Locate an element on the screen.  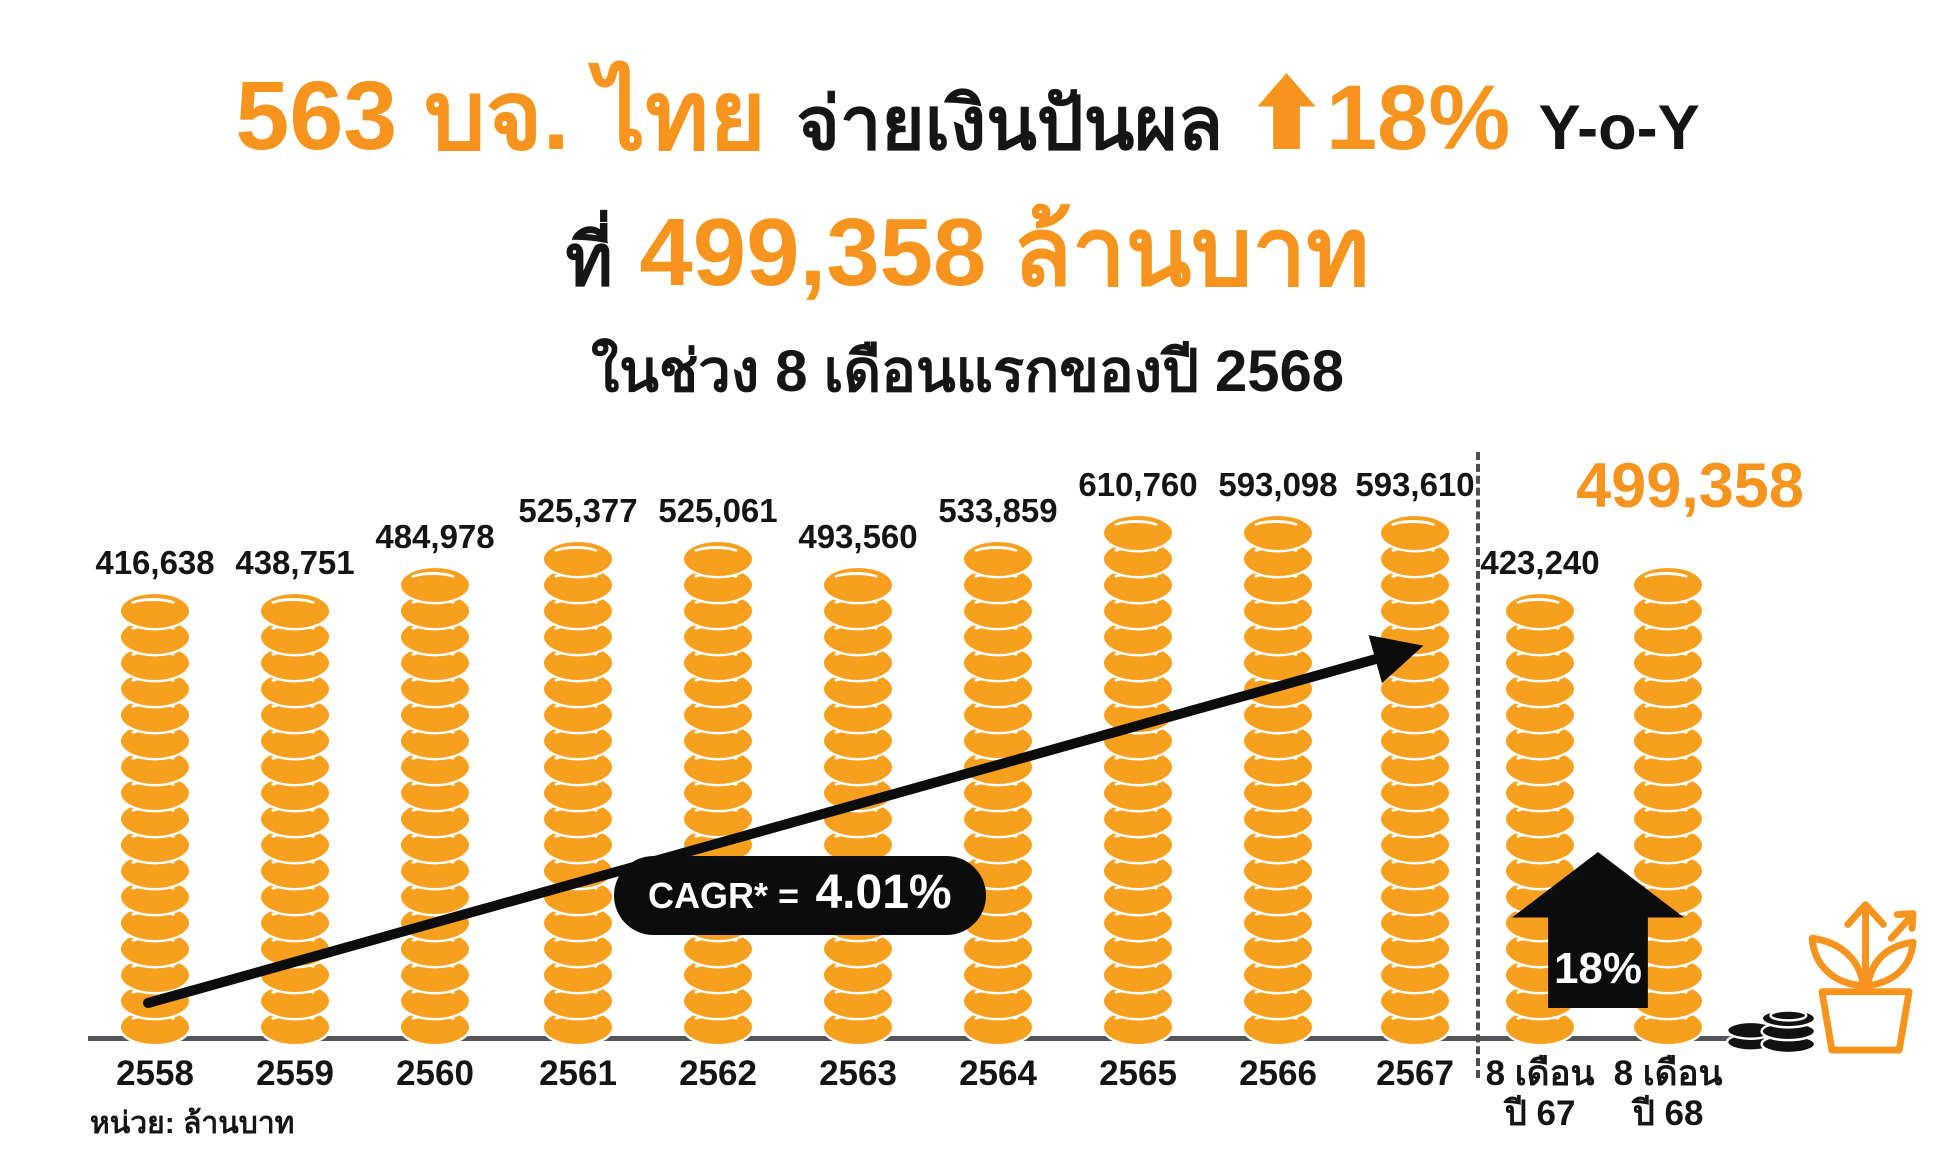
title-yoy: Y-o-Y is located at coordinates (1619, 128).